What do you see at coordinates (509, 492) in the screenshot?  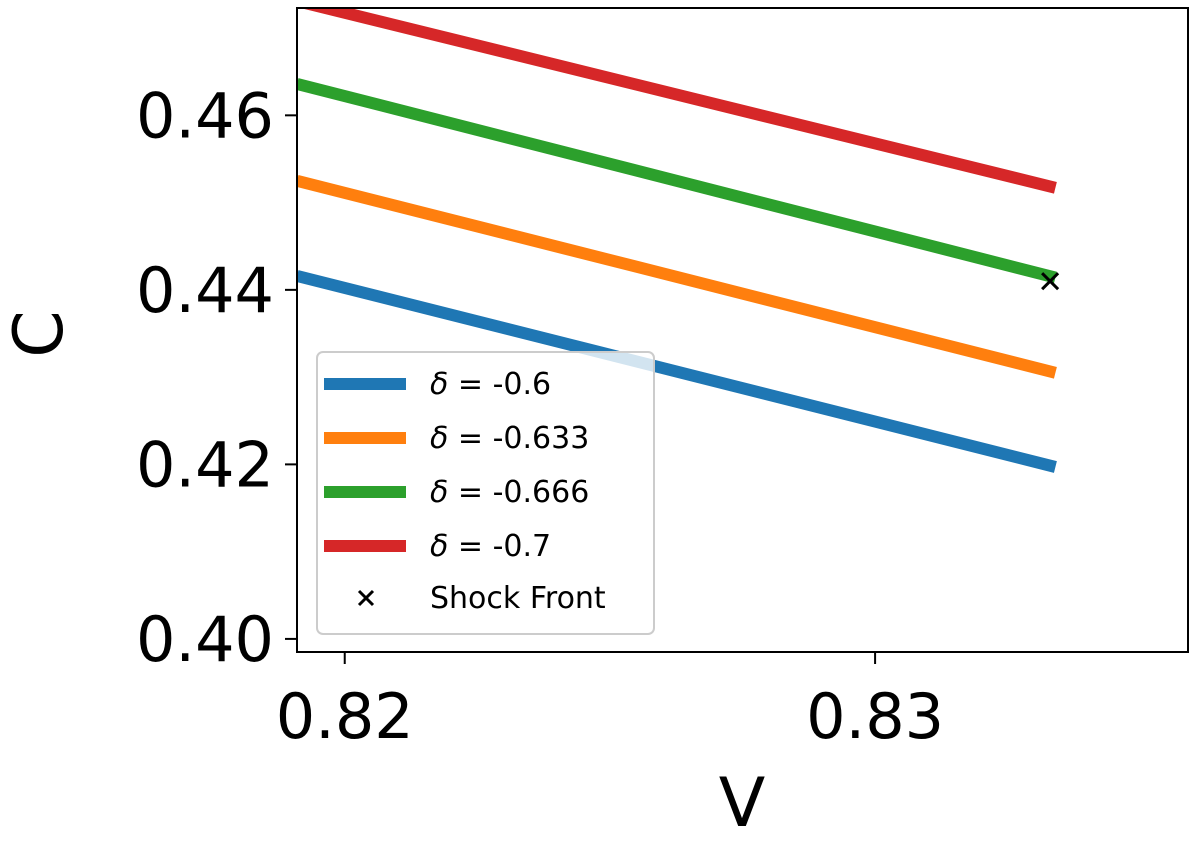 I see `legend-label-2: δ = -0.666` at bounding box center [509, 492].